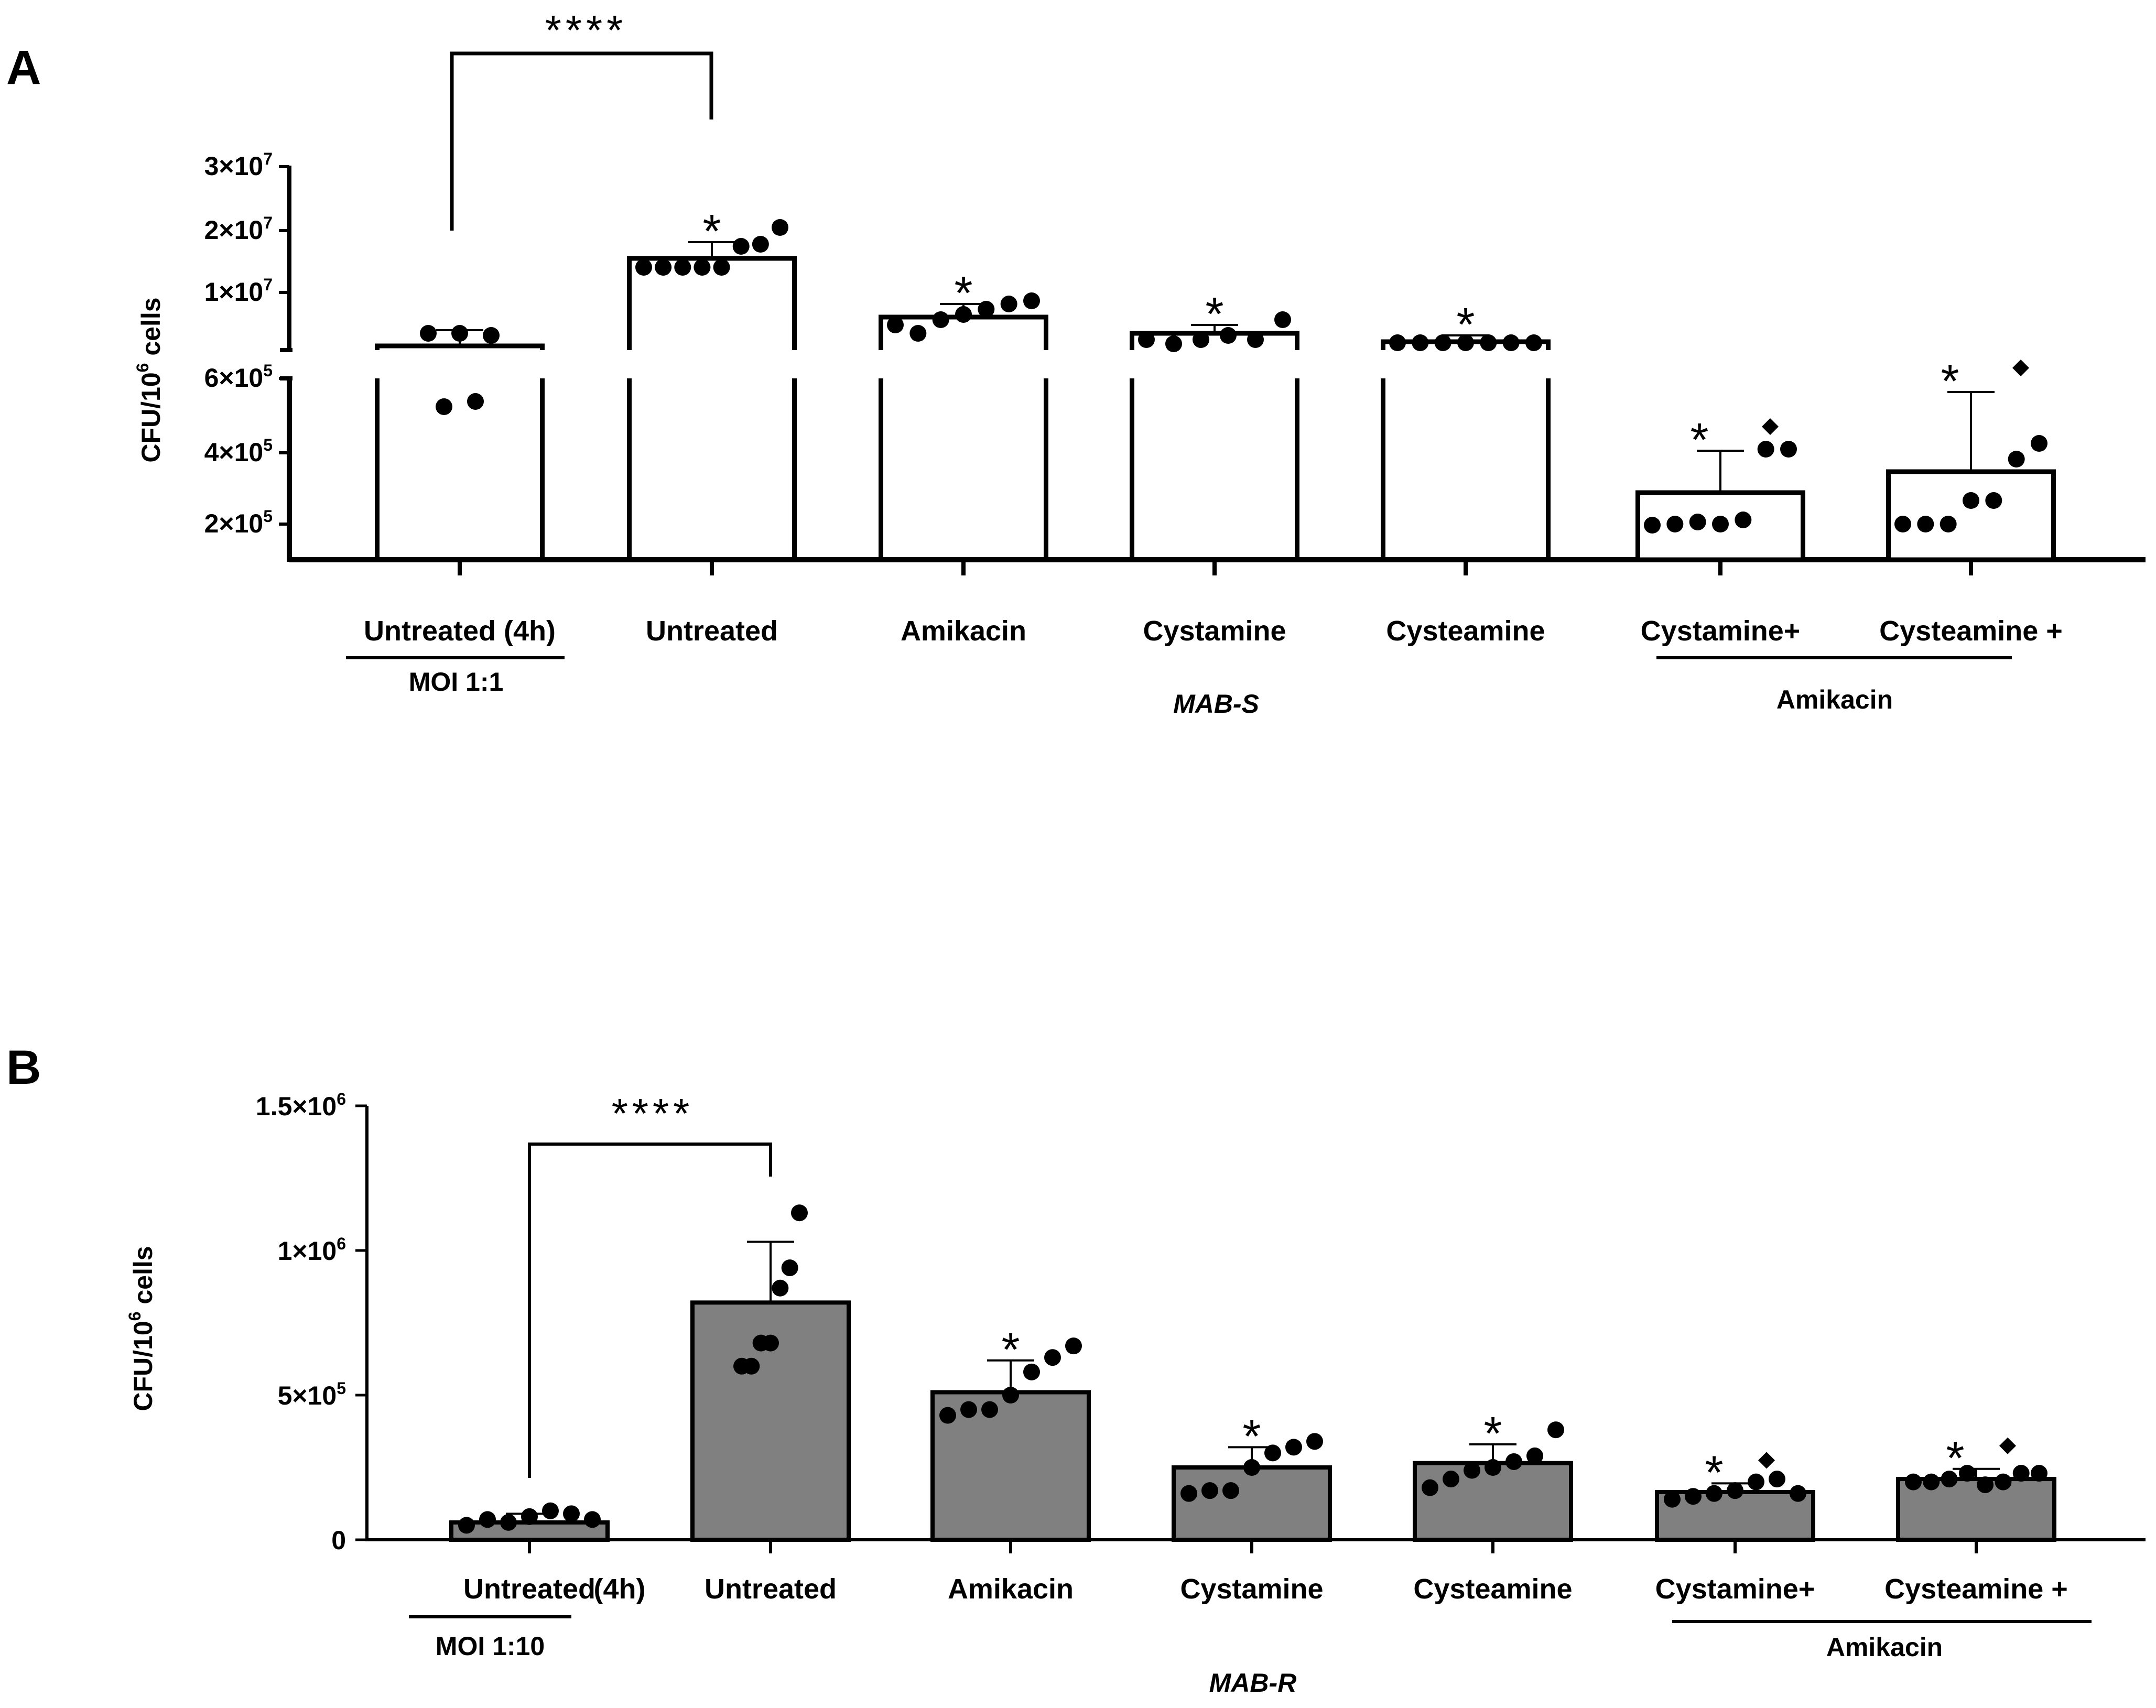 The image size is (2156, 1708). What do you see at coordinates (1884, 1648) in the screenshot?
I see `panel-b-combo-label: Amikacin` at bounding box center [1884, 1648].